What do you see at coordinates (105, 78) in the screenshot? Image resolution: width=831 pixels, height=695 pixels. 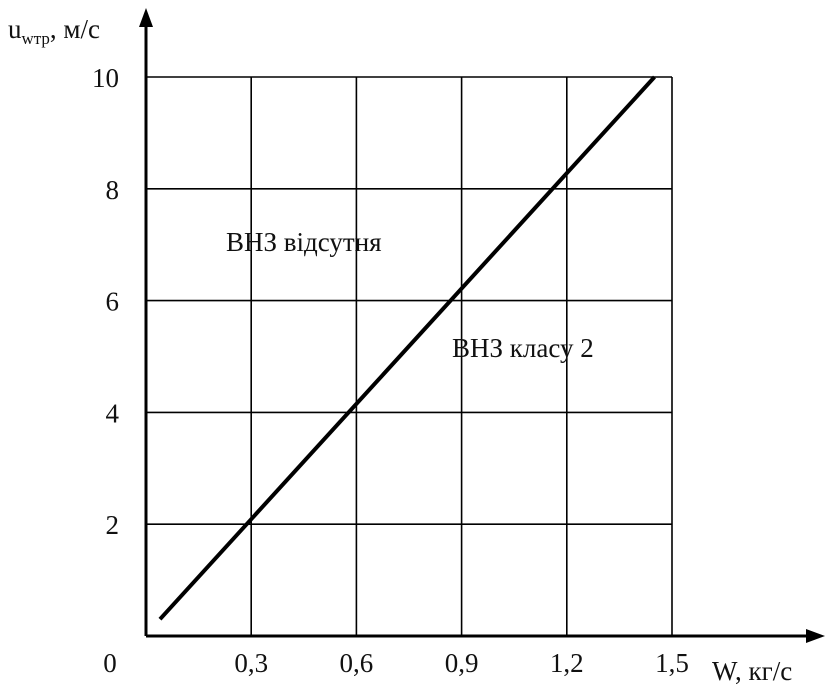 I see `y-tick-label-4: 10` at bounding box center [105, 78].